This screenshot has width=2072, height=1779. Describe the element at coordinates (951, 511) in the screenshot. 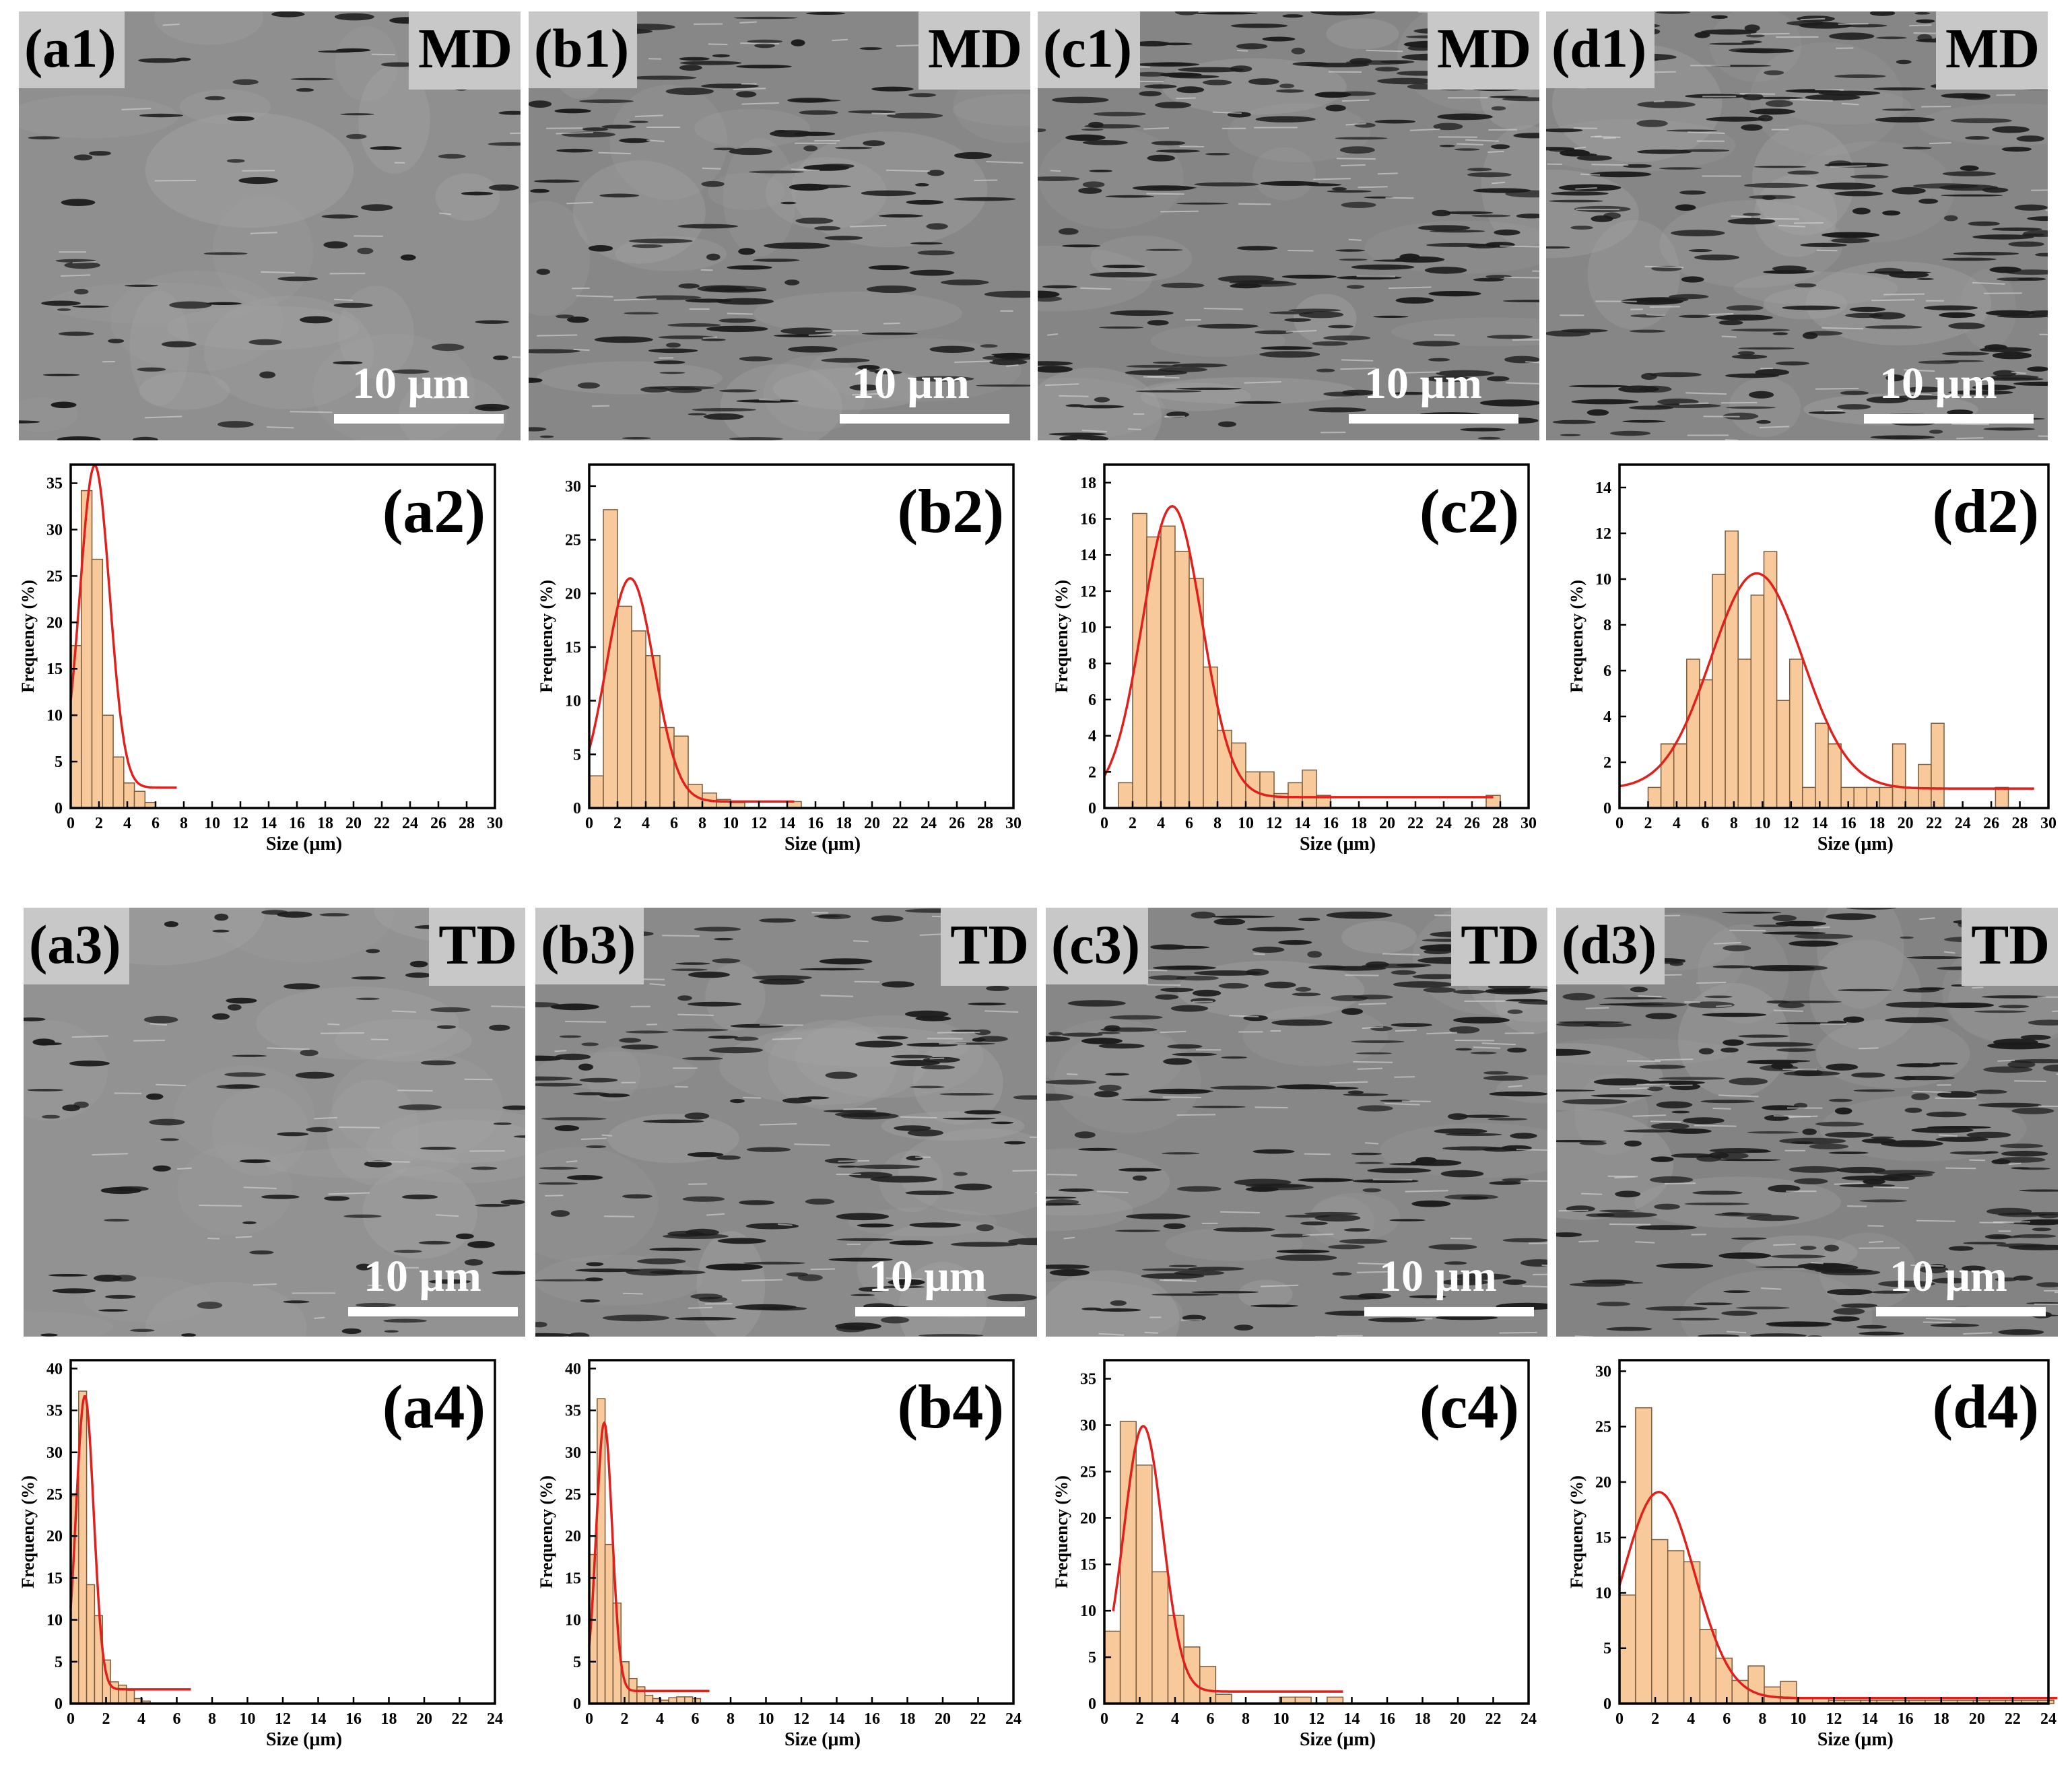

I see `chart-panel-label: (b2)` at that location.